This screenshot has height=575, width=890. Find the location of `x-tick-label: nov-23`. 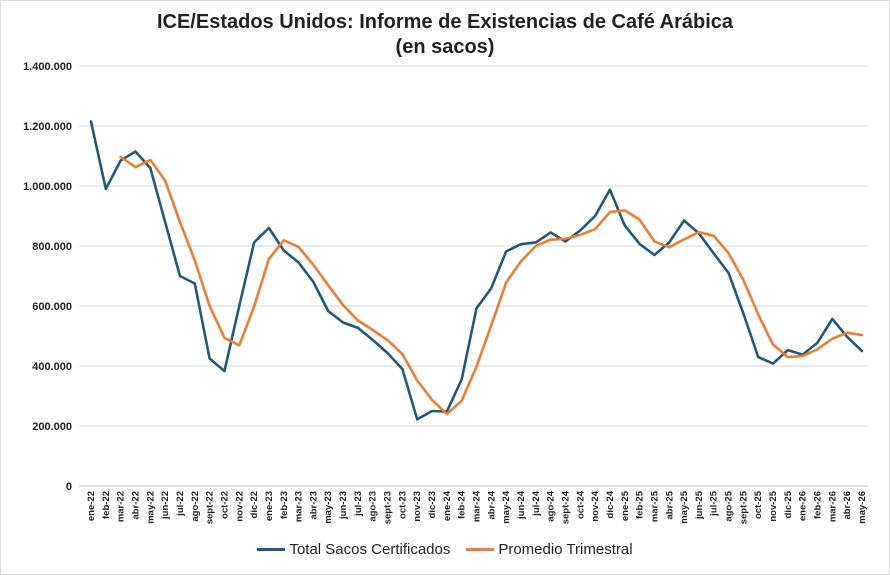

x-tick-label: nov-23 is located at coordinates (417, 506).